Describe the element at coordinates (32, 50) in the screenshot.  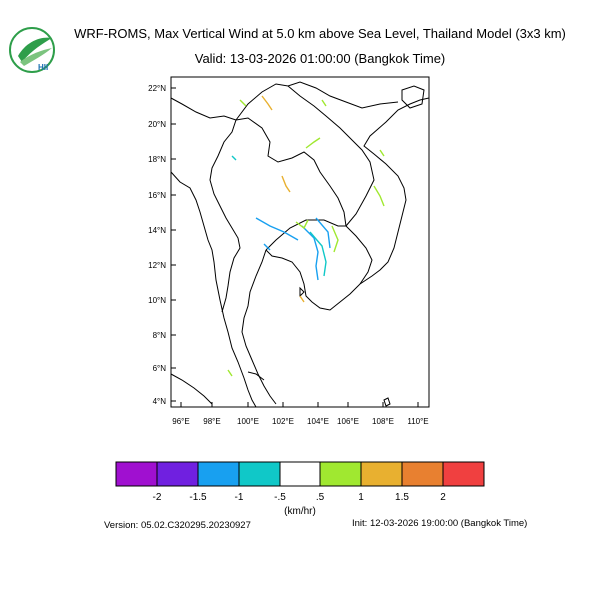
I see `hii-logo: HII` at that location.